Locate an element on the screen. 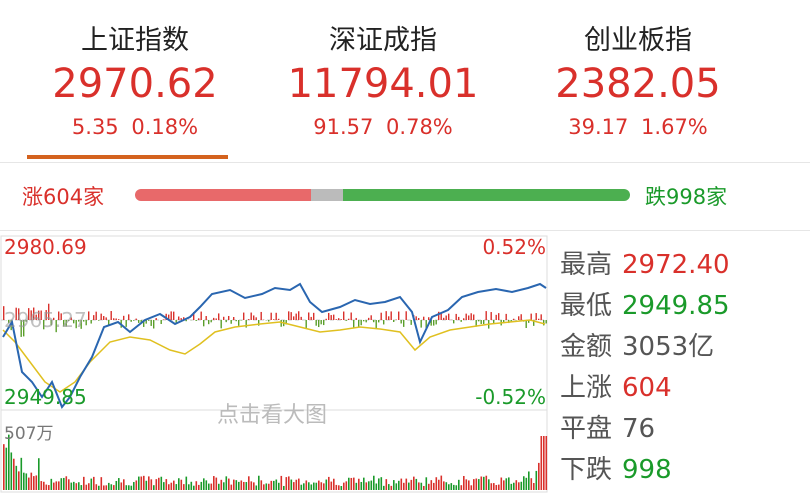  index-card: 创业板指 2382.05 39.17 1.67% is located at coordinates (638, 69).